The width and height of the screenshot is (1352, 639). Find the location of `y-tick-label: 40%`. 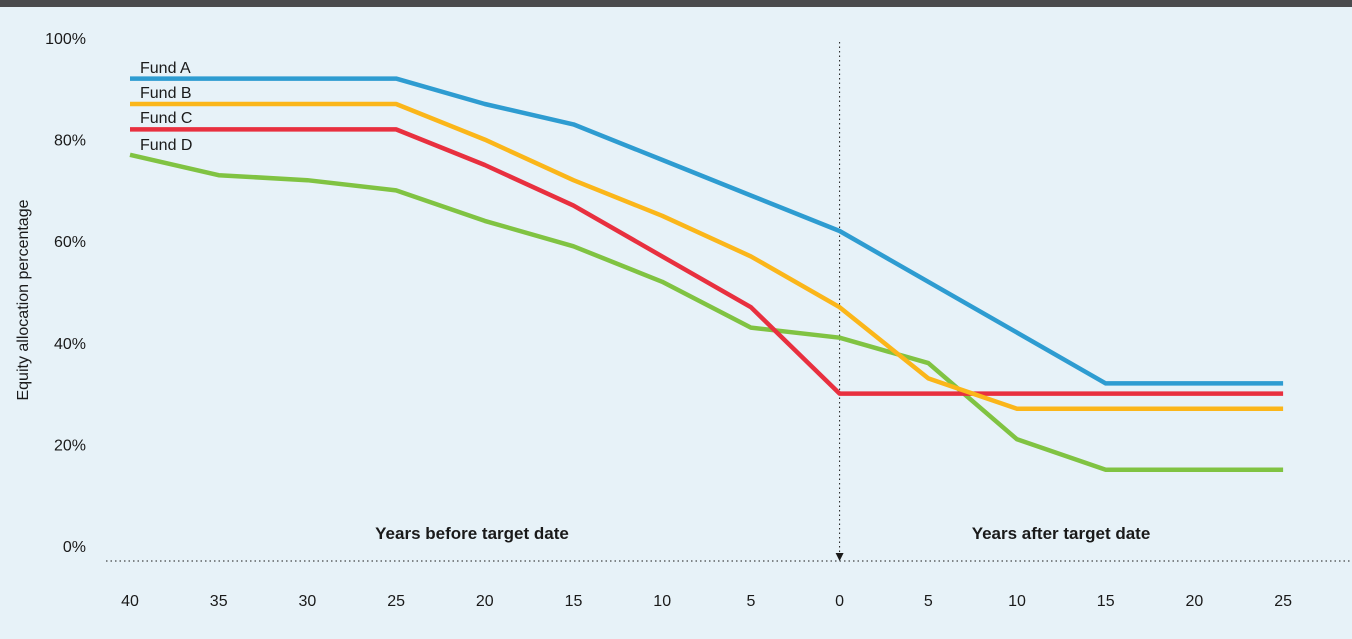

y-tick-label: 40% is located at coordinates (70, 344).